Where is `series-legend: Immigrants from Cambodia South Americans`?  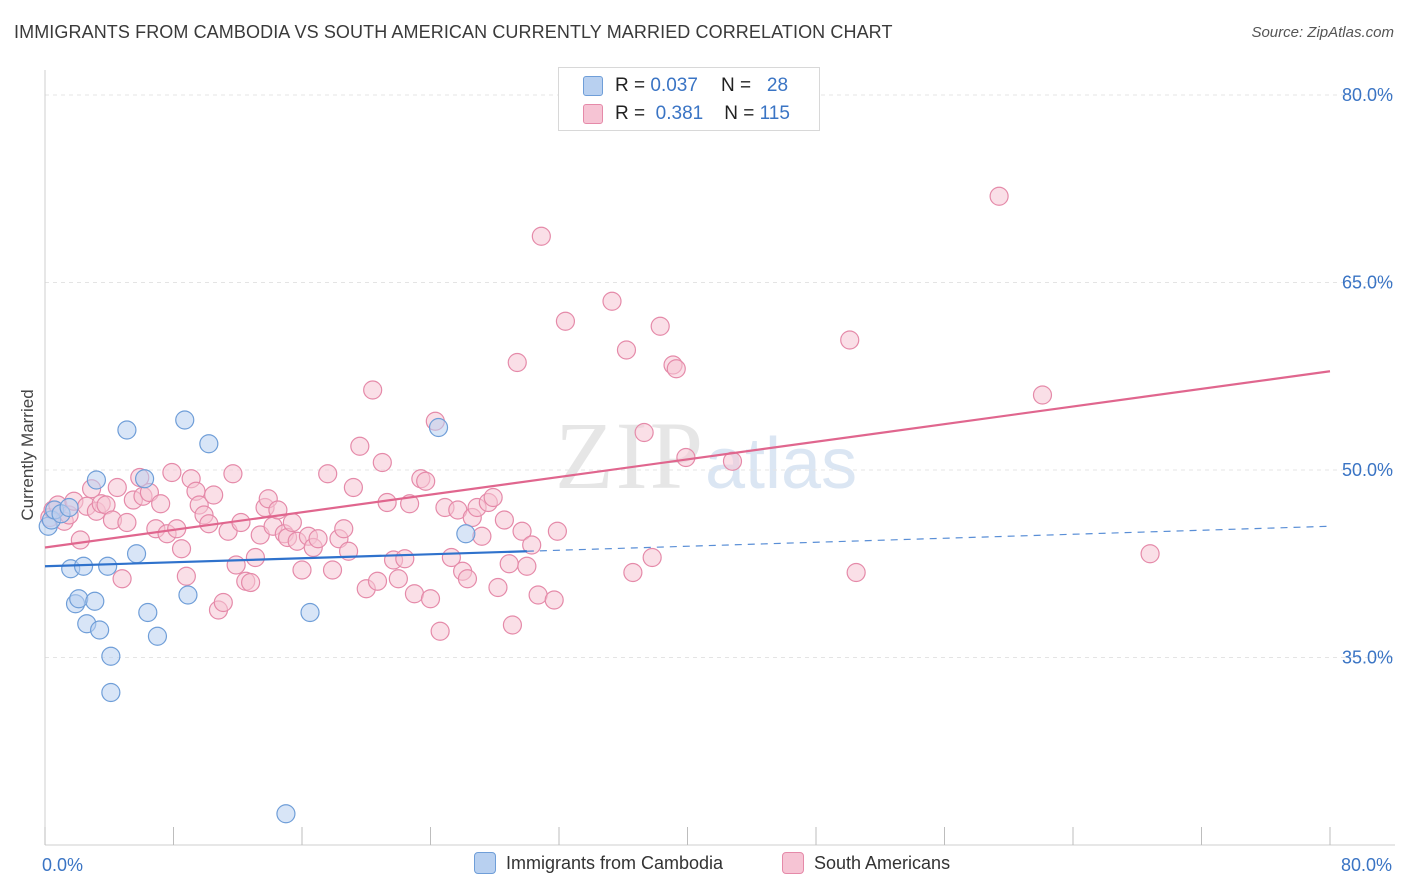
series-legend: Immigrants from Cambodia South Americans is located at coordinates (703, 864).